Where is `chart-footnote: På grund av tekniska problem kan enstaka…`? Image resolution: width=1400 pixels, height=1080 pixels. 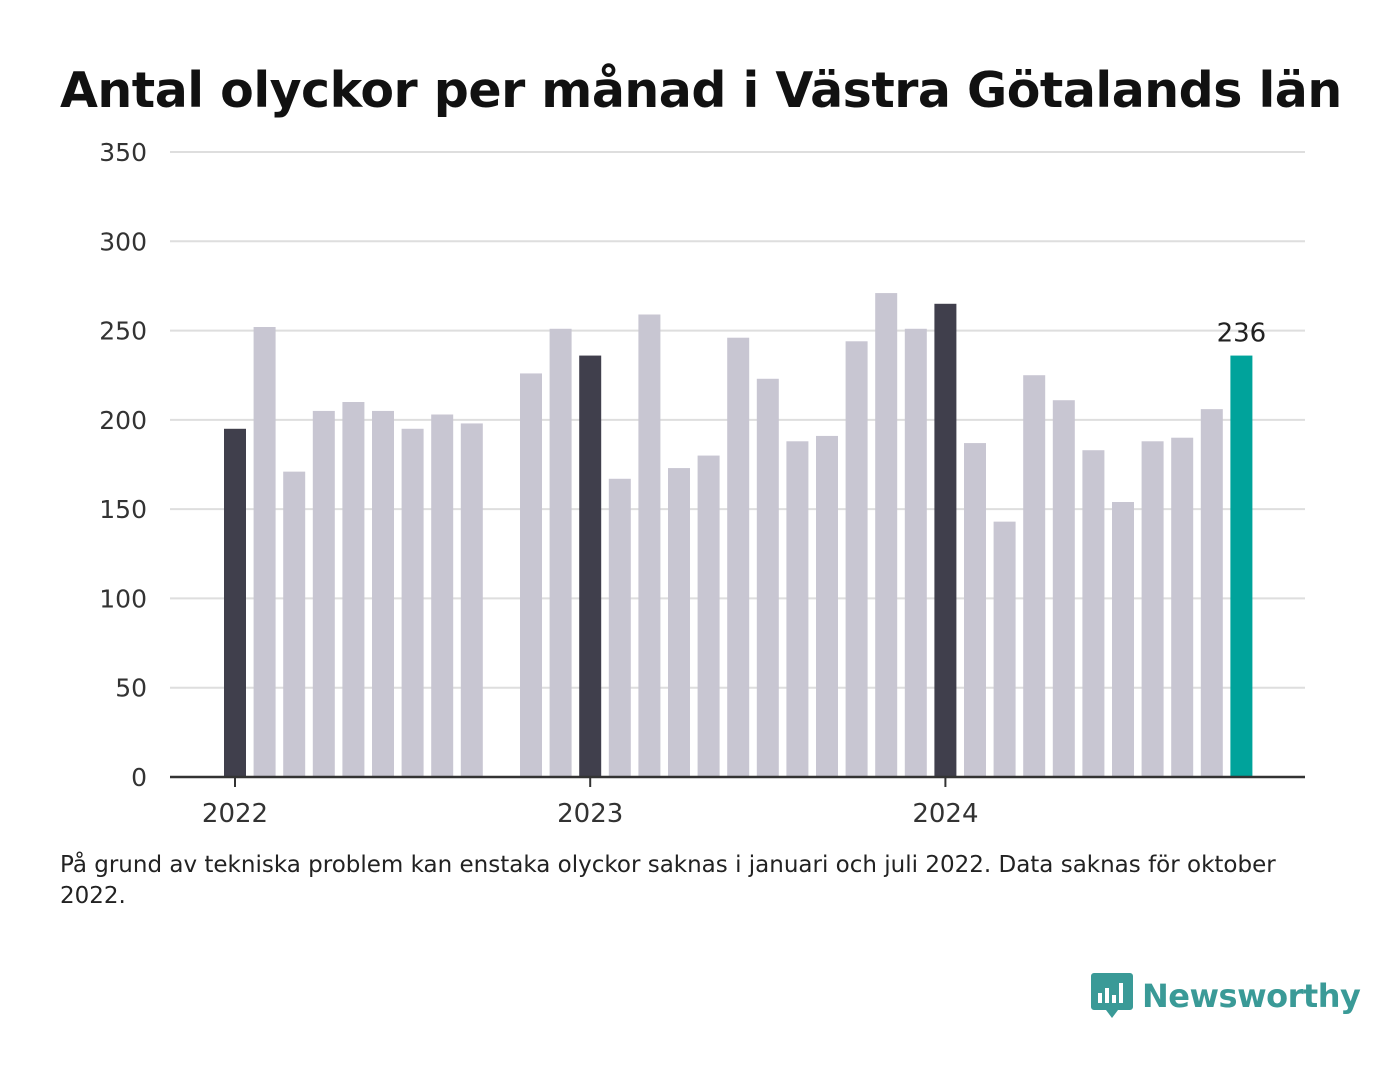
chart-footnote: På grund av tekniska problem kan enstaka… is located at coordinates (668, 880).